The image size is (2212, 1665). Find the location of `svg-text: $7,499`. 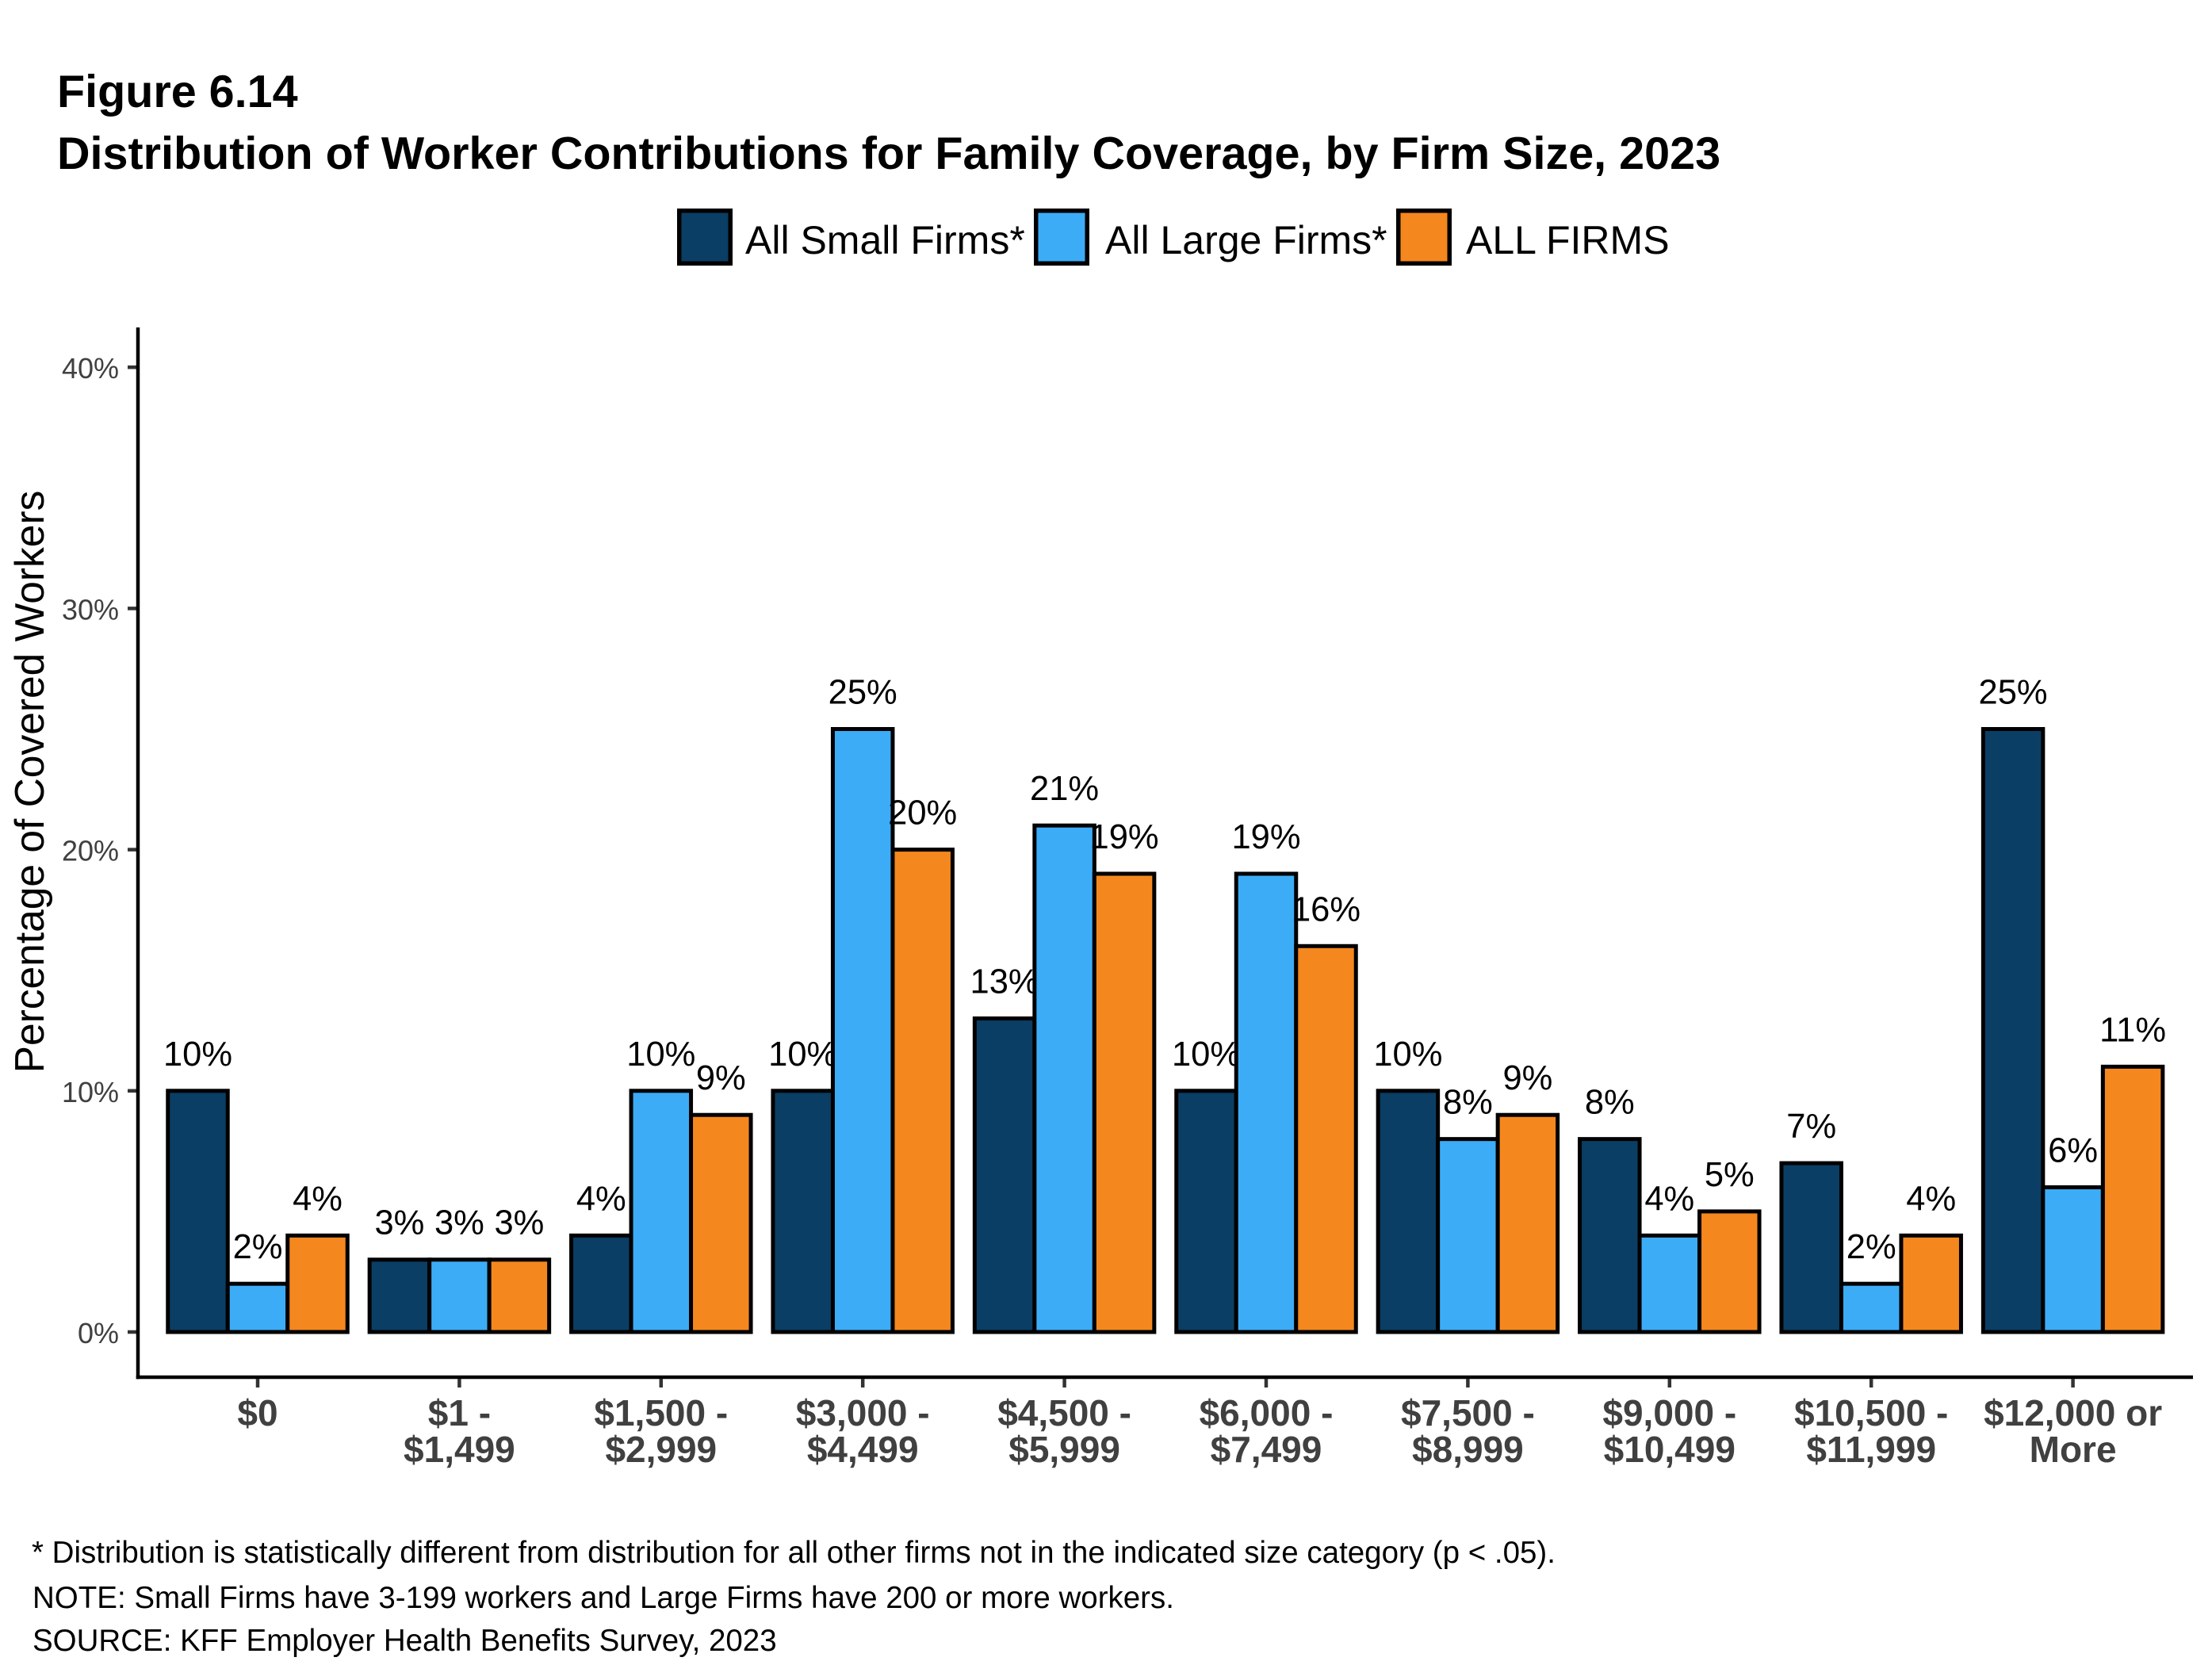

svg-text: $7,499 is located at coordinates (1266, 1449).